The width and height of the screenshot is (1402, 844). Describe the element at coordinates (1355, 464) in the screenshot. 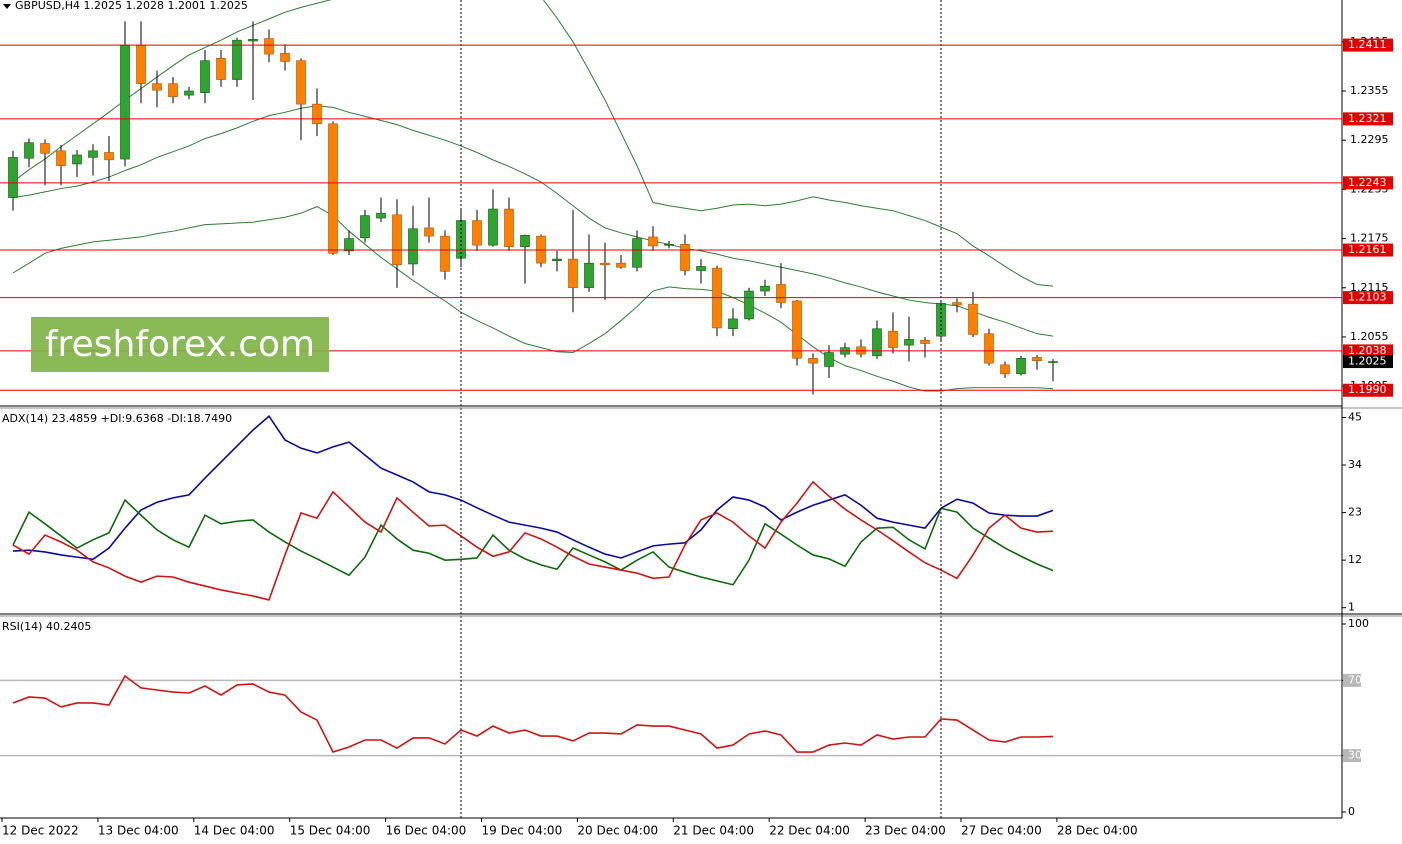

I see `indicator-tick-label: 34` at that location.